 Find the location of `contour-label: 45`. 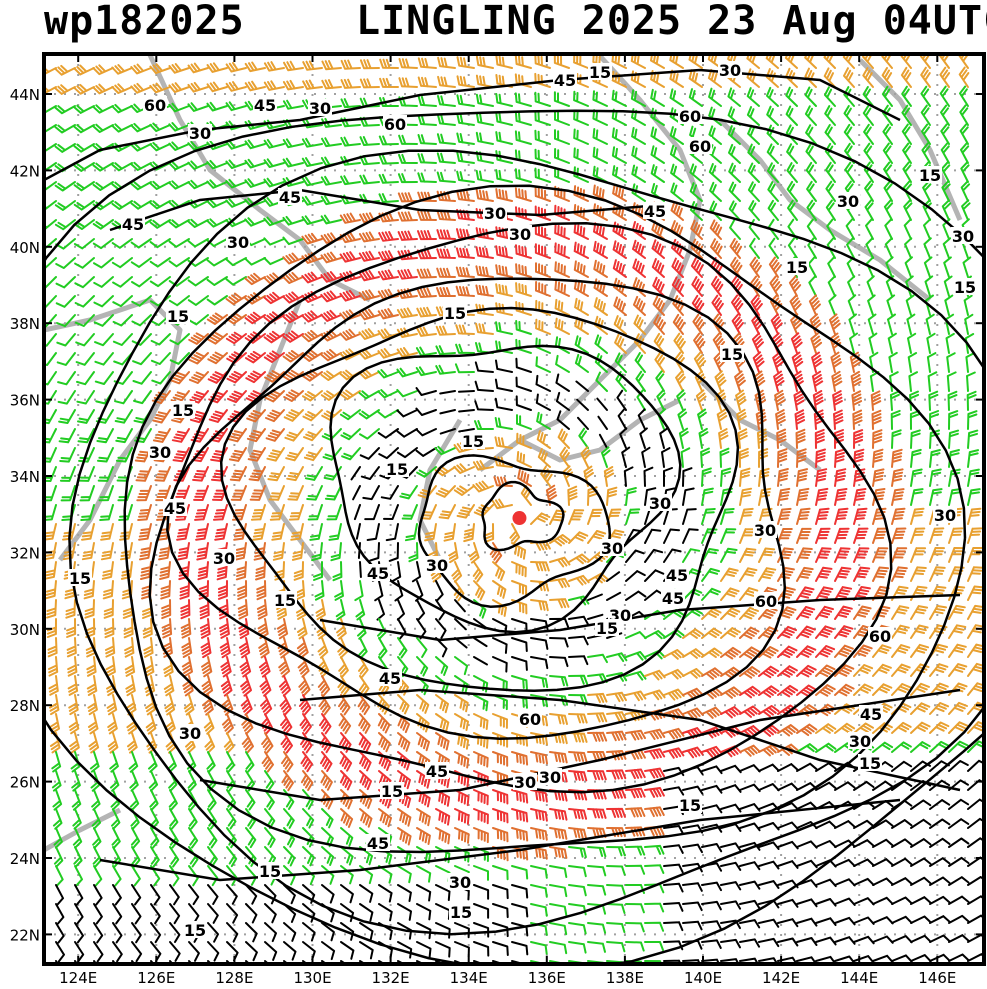

contour-label: 45 is located at coordinates (565, 80).